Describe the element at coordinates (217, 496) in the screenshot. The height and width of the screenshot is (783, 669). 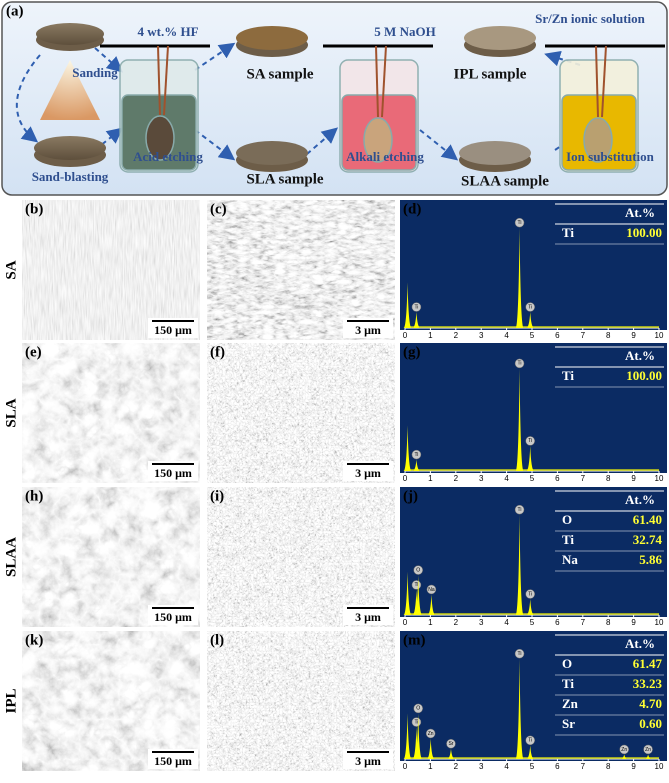
I see `panel-label: (i)` at that location.